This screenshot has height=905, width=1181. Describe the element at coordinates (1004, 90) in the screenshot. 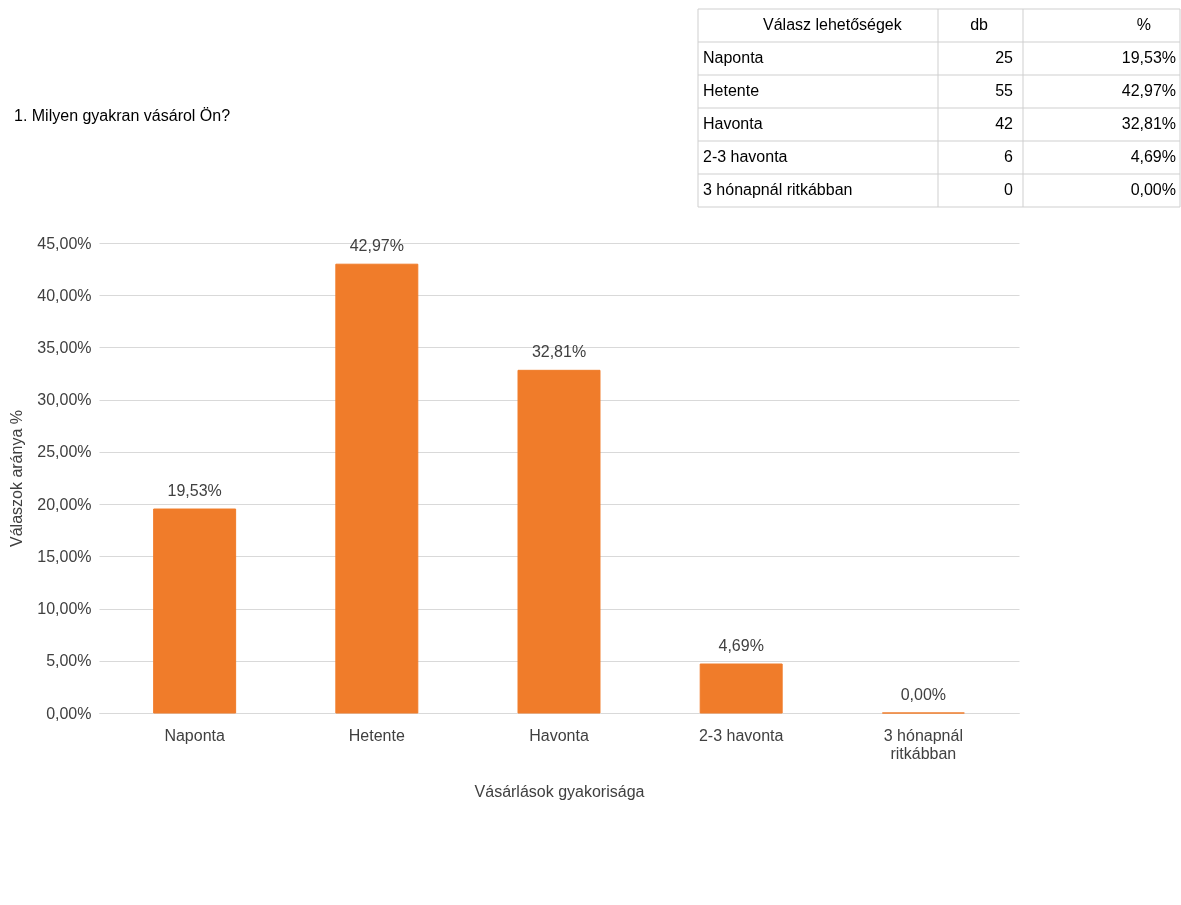

I see `text: 55` at that location.